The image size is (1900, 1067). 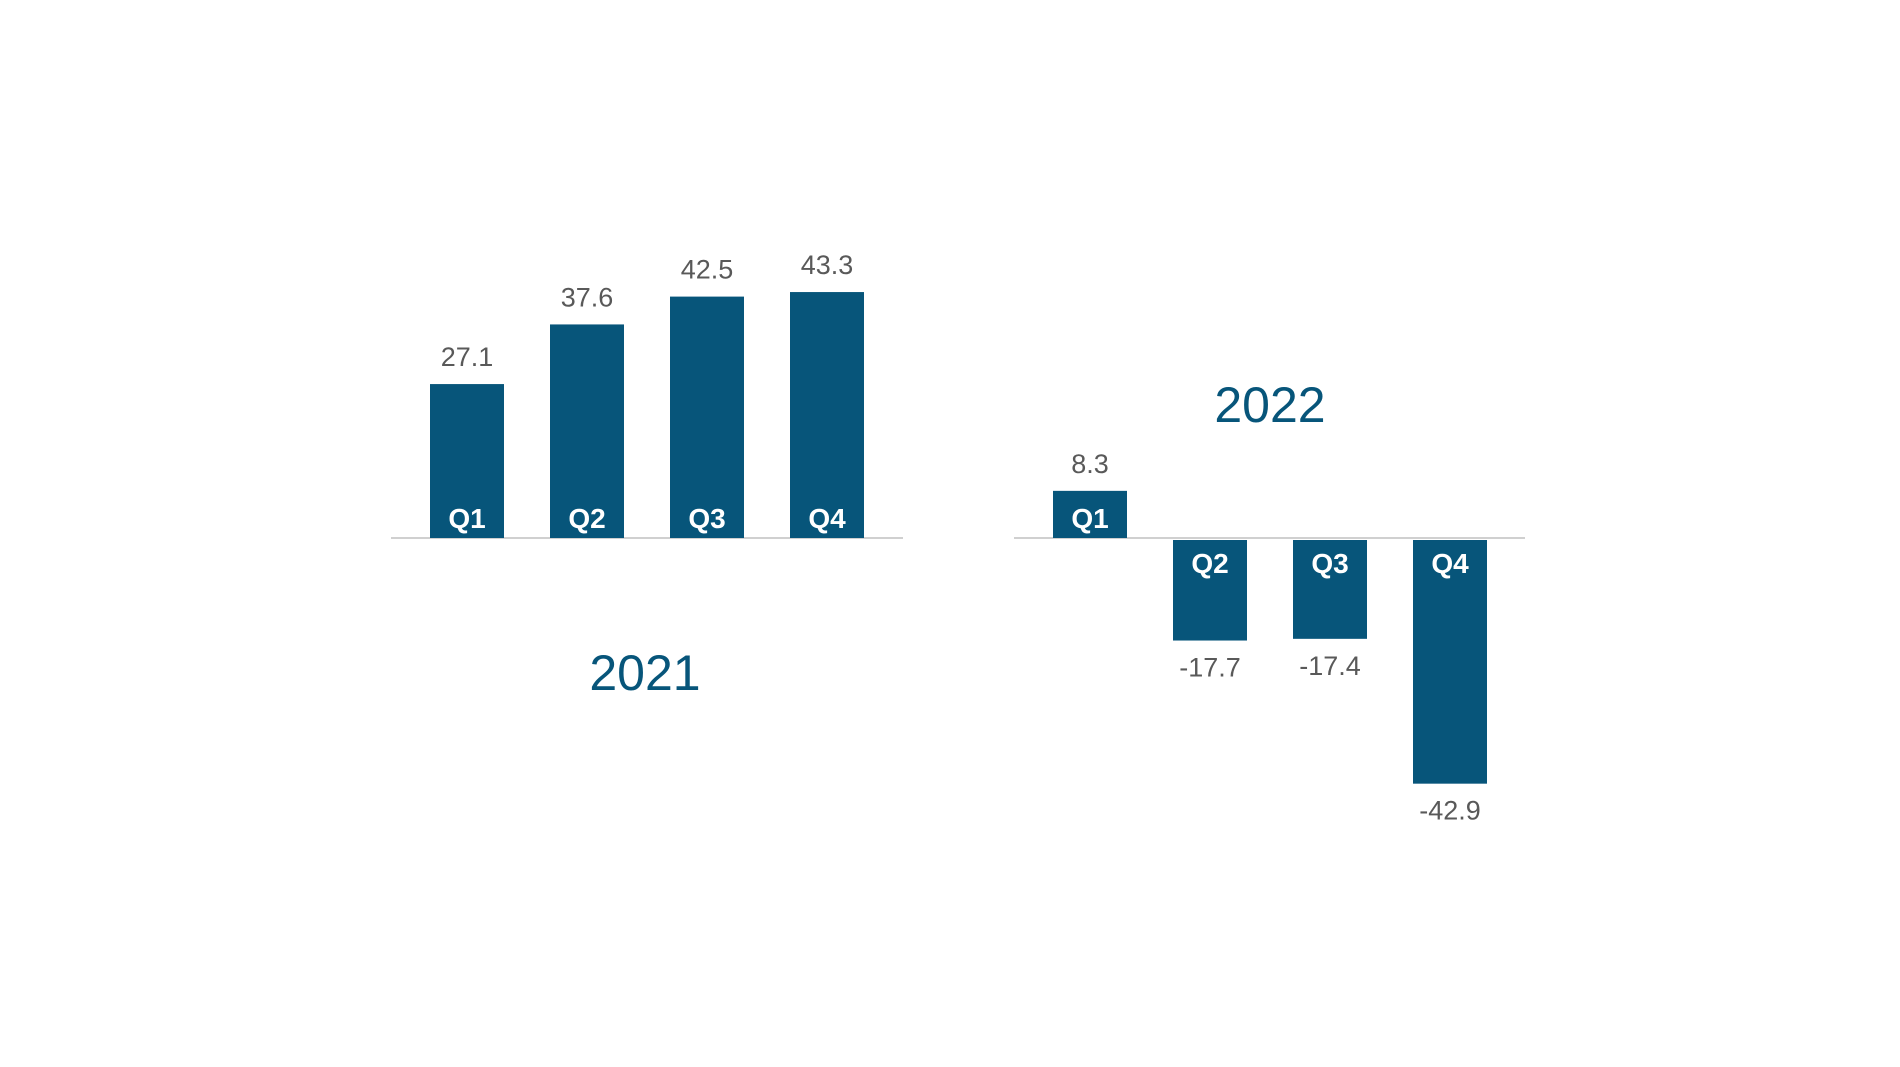 I want to click on bar-2022-q2, so click(x=1210, y=590).